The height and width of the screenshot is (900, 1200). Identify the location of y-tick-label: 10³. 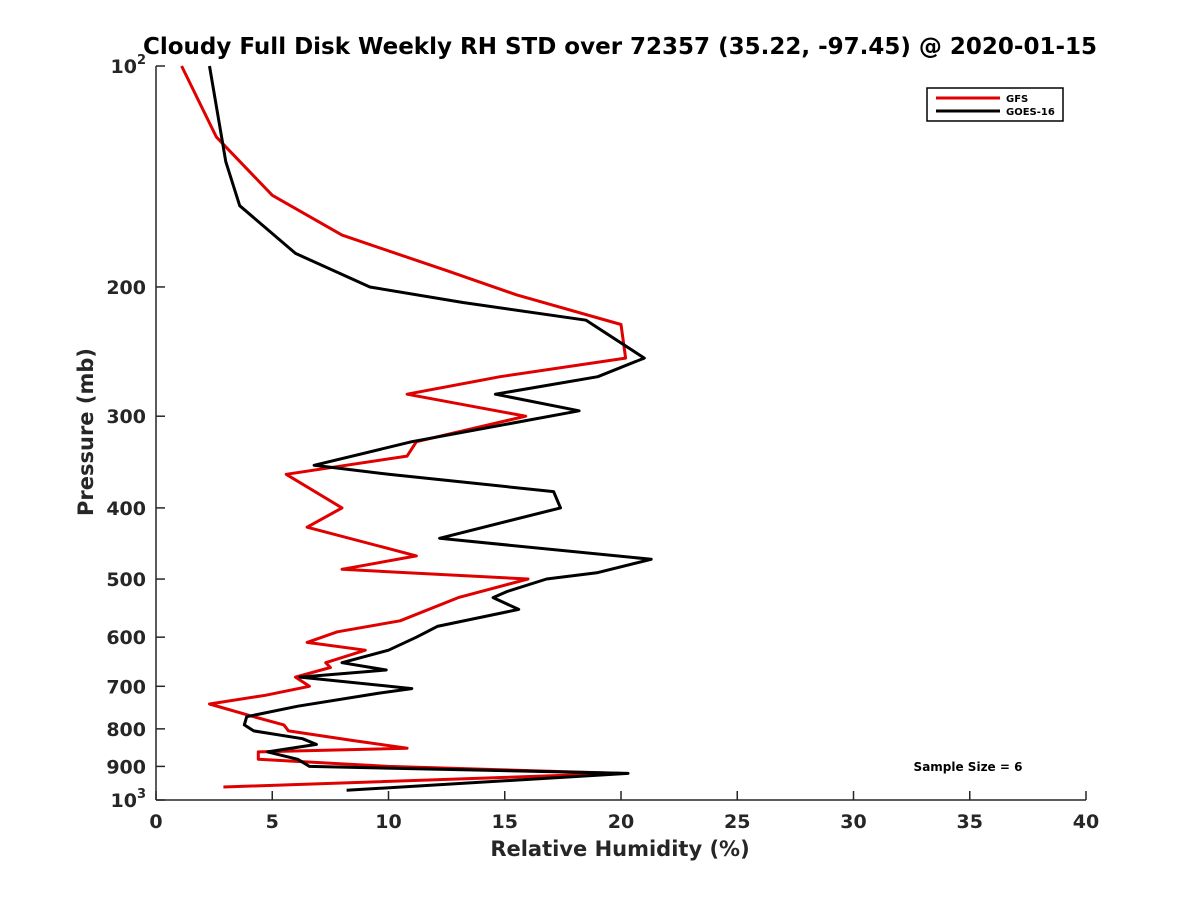
(129, 799).